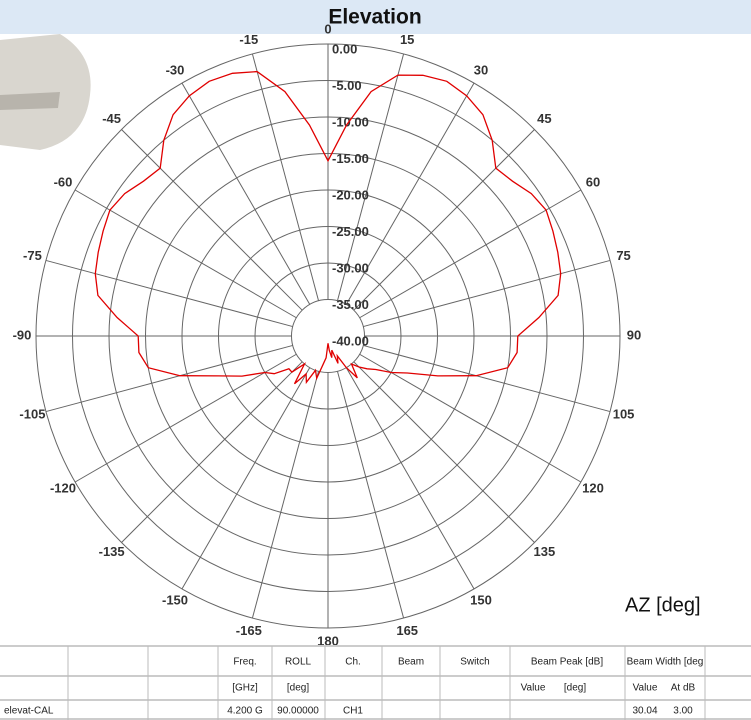 The height and width of the screenshot is (720, 751). What do you see at coordinates (634, 334) in the screenshot?
I see `theta-tick-label: 90` at bounding box center [634, 334].